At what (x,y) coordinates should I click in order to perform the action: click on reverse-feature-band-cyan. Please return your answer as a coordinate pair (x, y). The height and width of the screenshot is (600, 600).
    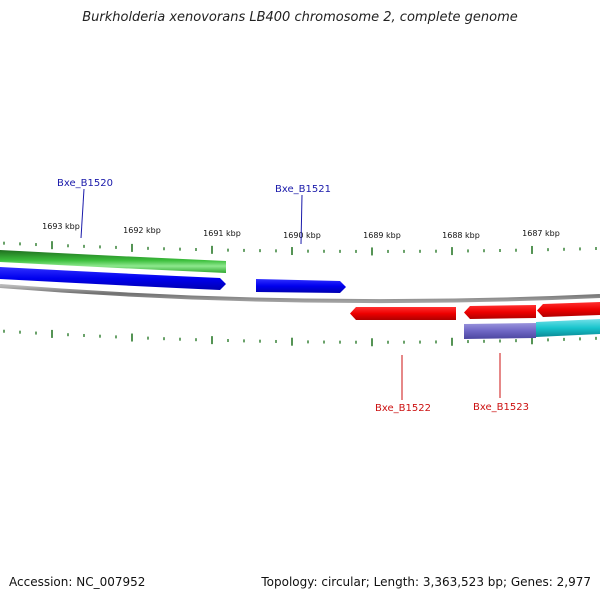
    Looking at the image, I should click on (568, 328).